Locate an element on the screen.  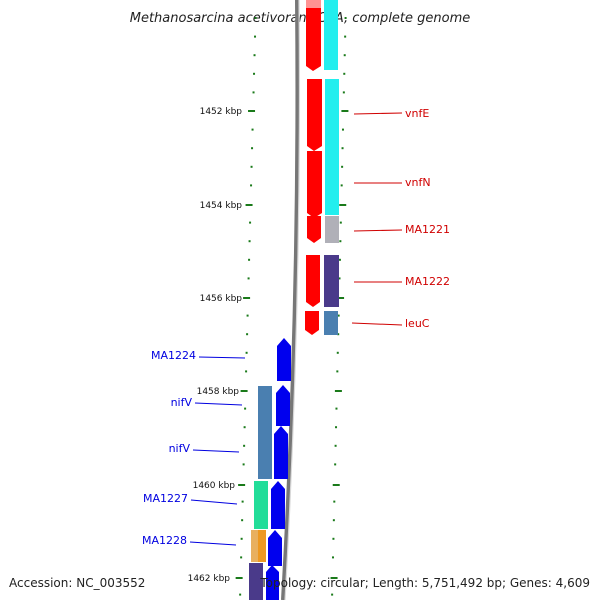
gene-label-nifV: nifV is located at coordinates (182, 402).